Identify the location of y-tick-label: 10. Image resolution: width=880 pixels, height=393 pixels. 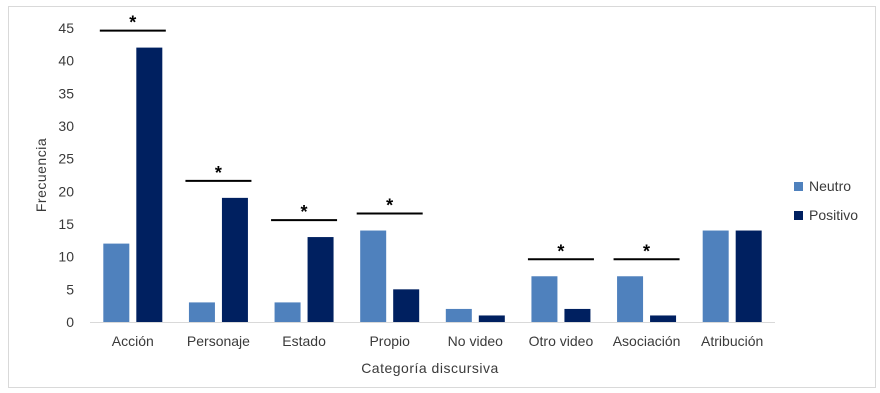
(66, 257).